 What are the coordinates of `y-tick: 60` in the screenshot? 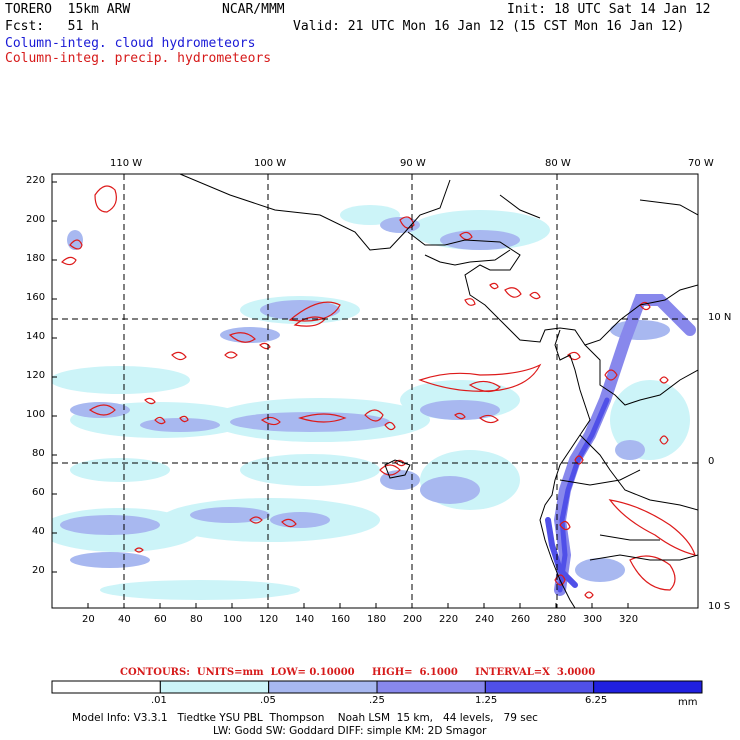 It's located at (38, 492).